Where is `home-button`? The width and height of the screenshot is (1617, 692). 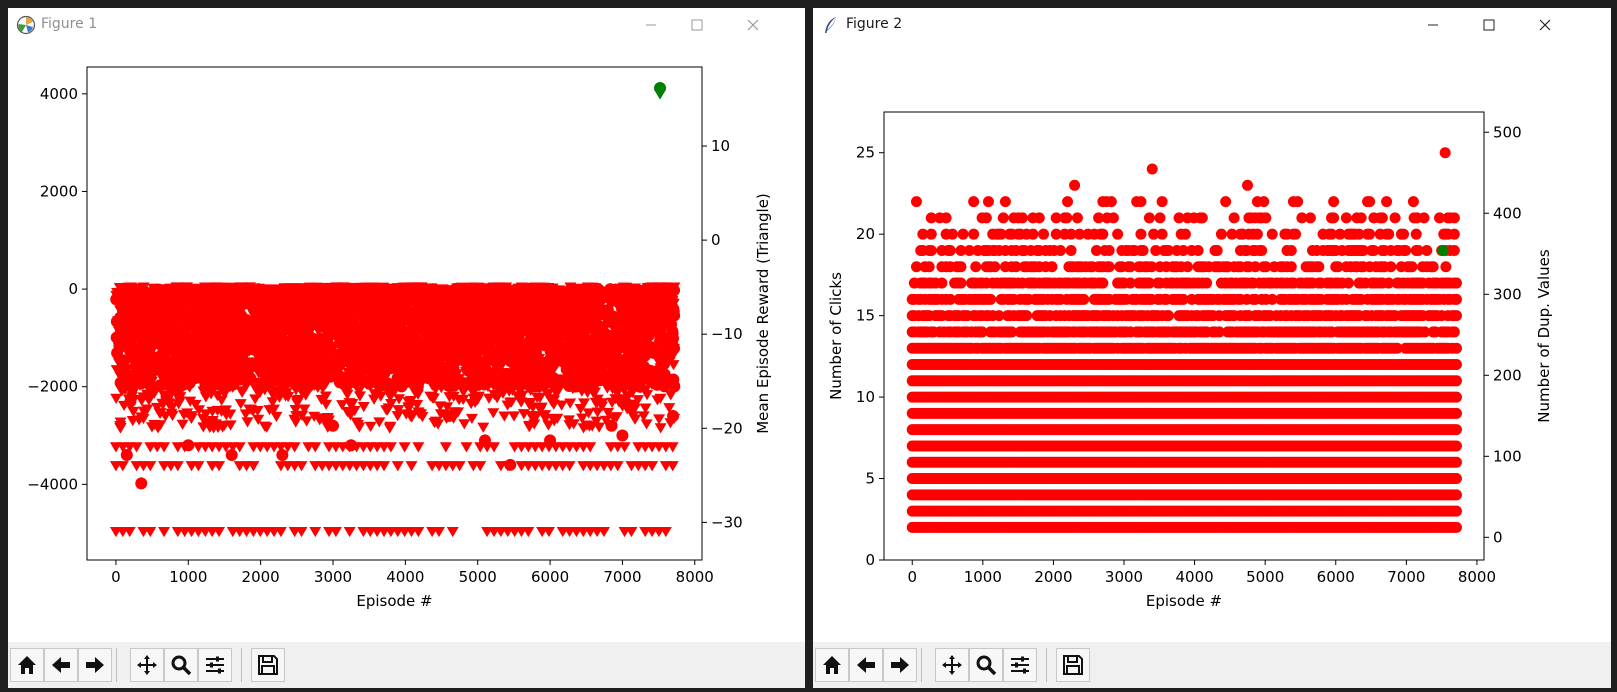
home-button is located at coordinates (27, 665).